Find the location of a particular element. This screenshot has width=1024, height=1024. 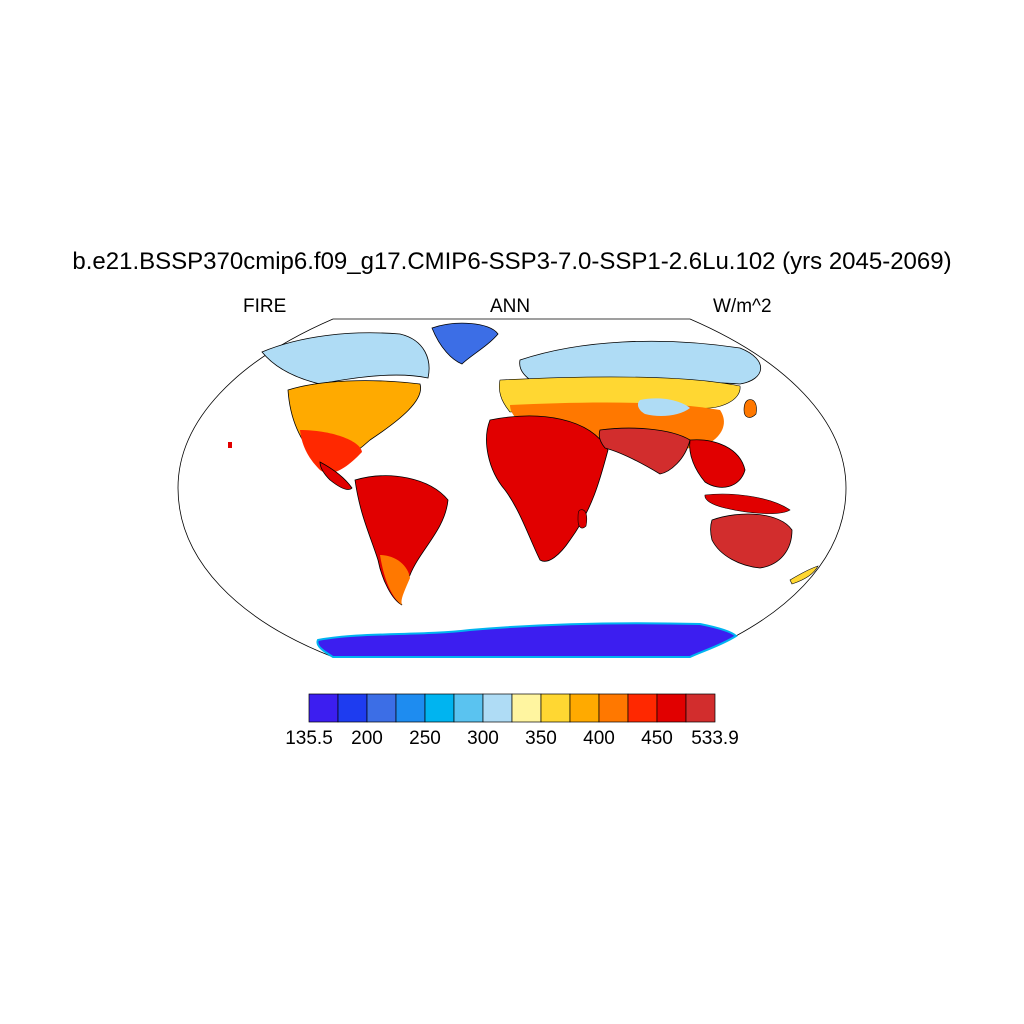

units-label: W/m^2 is located at coordinates (742, 306).